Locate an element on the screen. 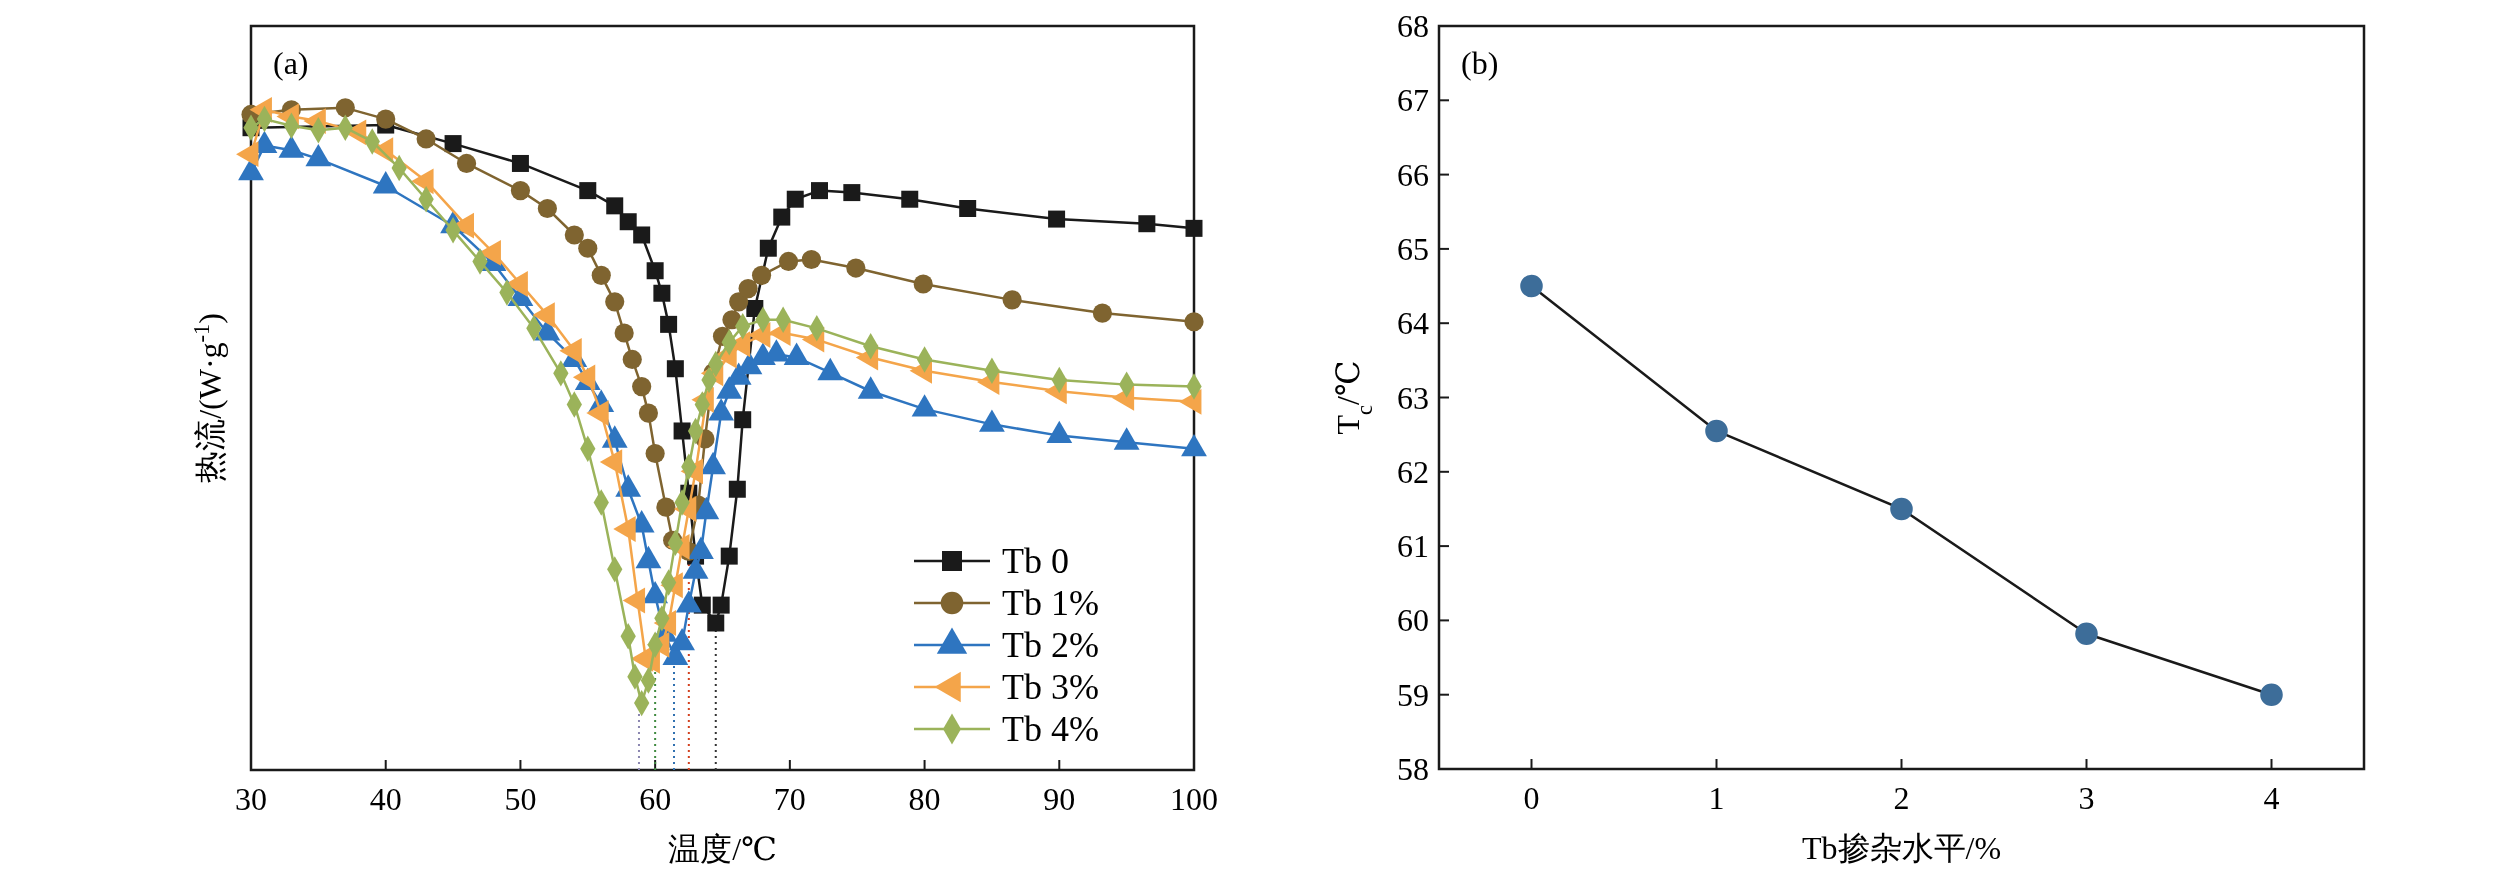 The height and width of the screenshot is (888, 2519). y-tick-label: 67 is located at coordinates (1413, 100).